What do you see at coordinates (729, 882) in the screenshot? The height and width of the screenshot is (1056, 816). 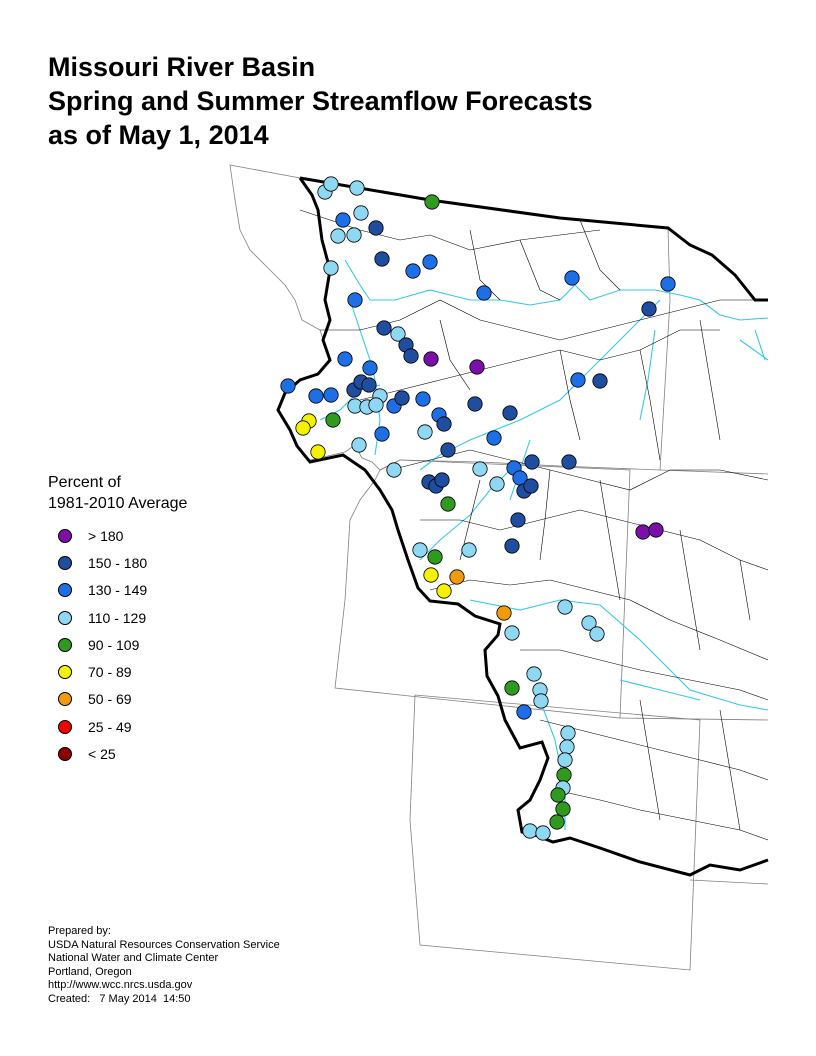 I see `kansas-line` at bounding box center [729, 882].